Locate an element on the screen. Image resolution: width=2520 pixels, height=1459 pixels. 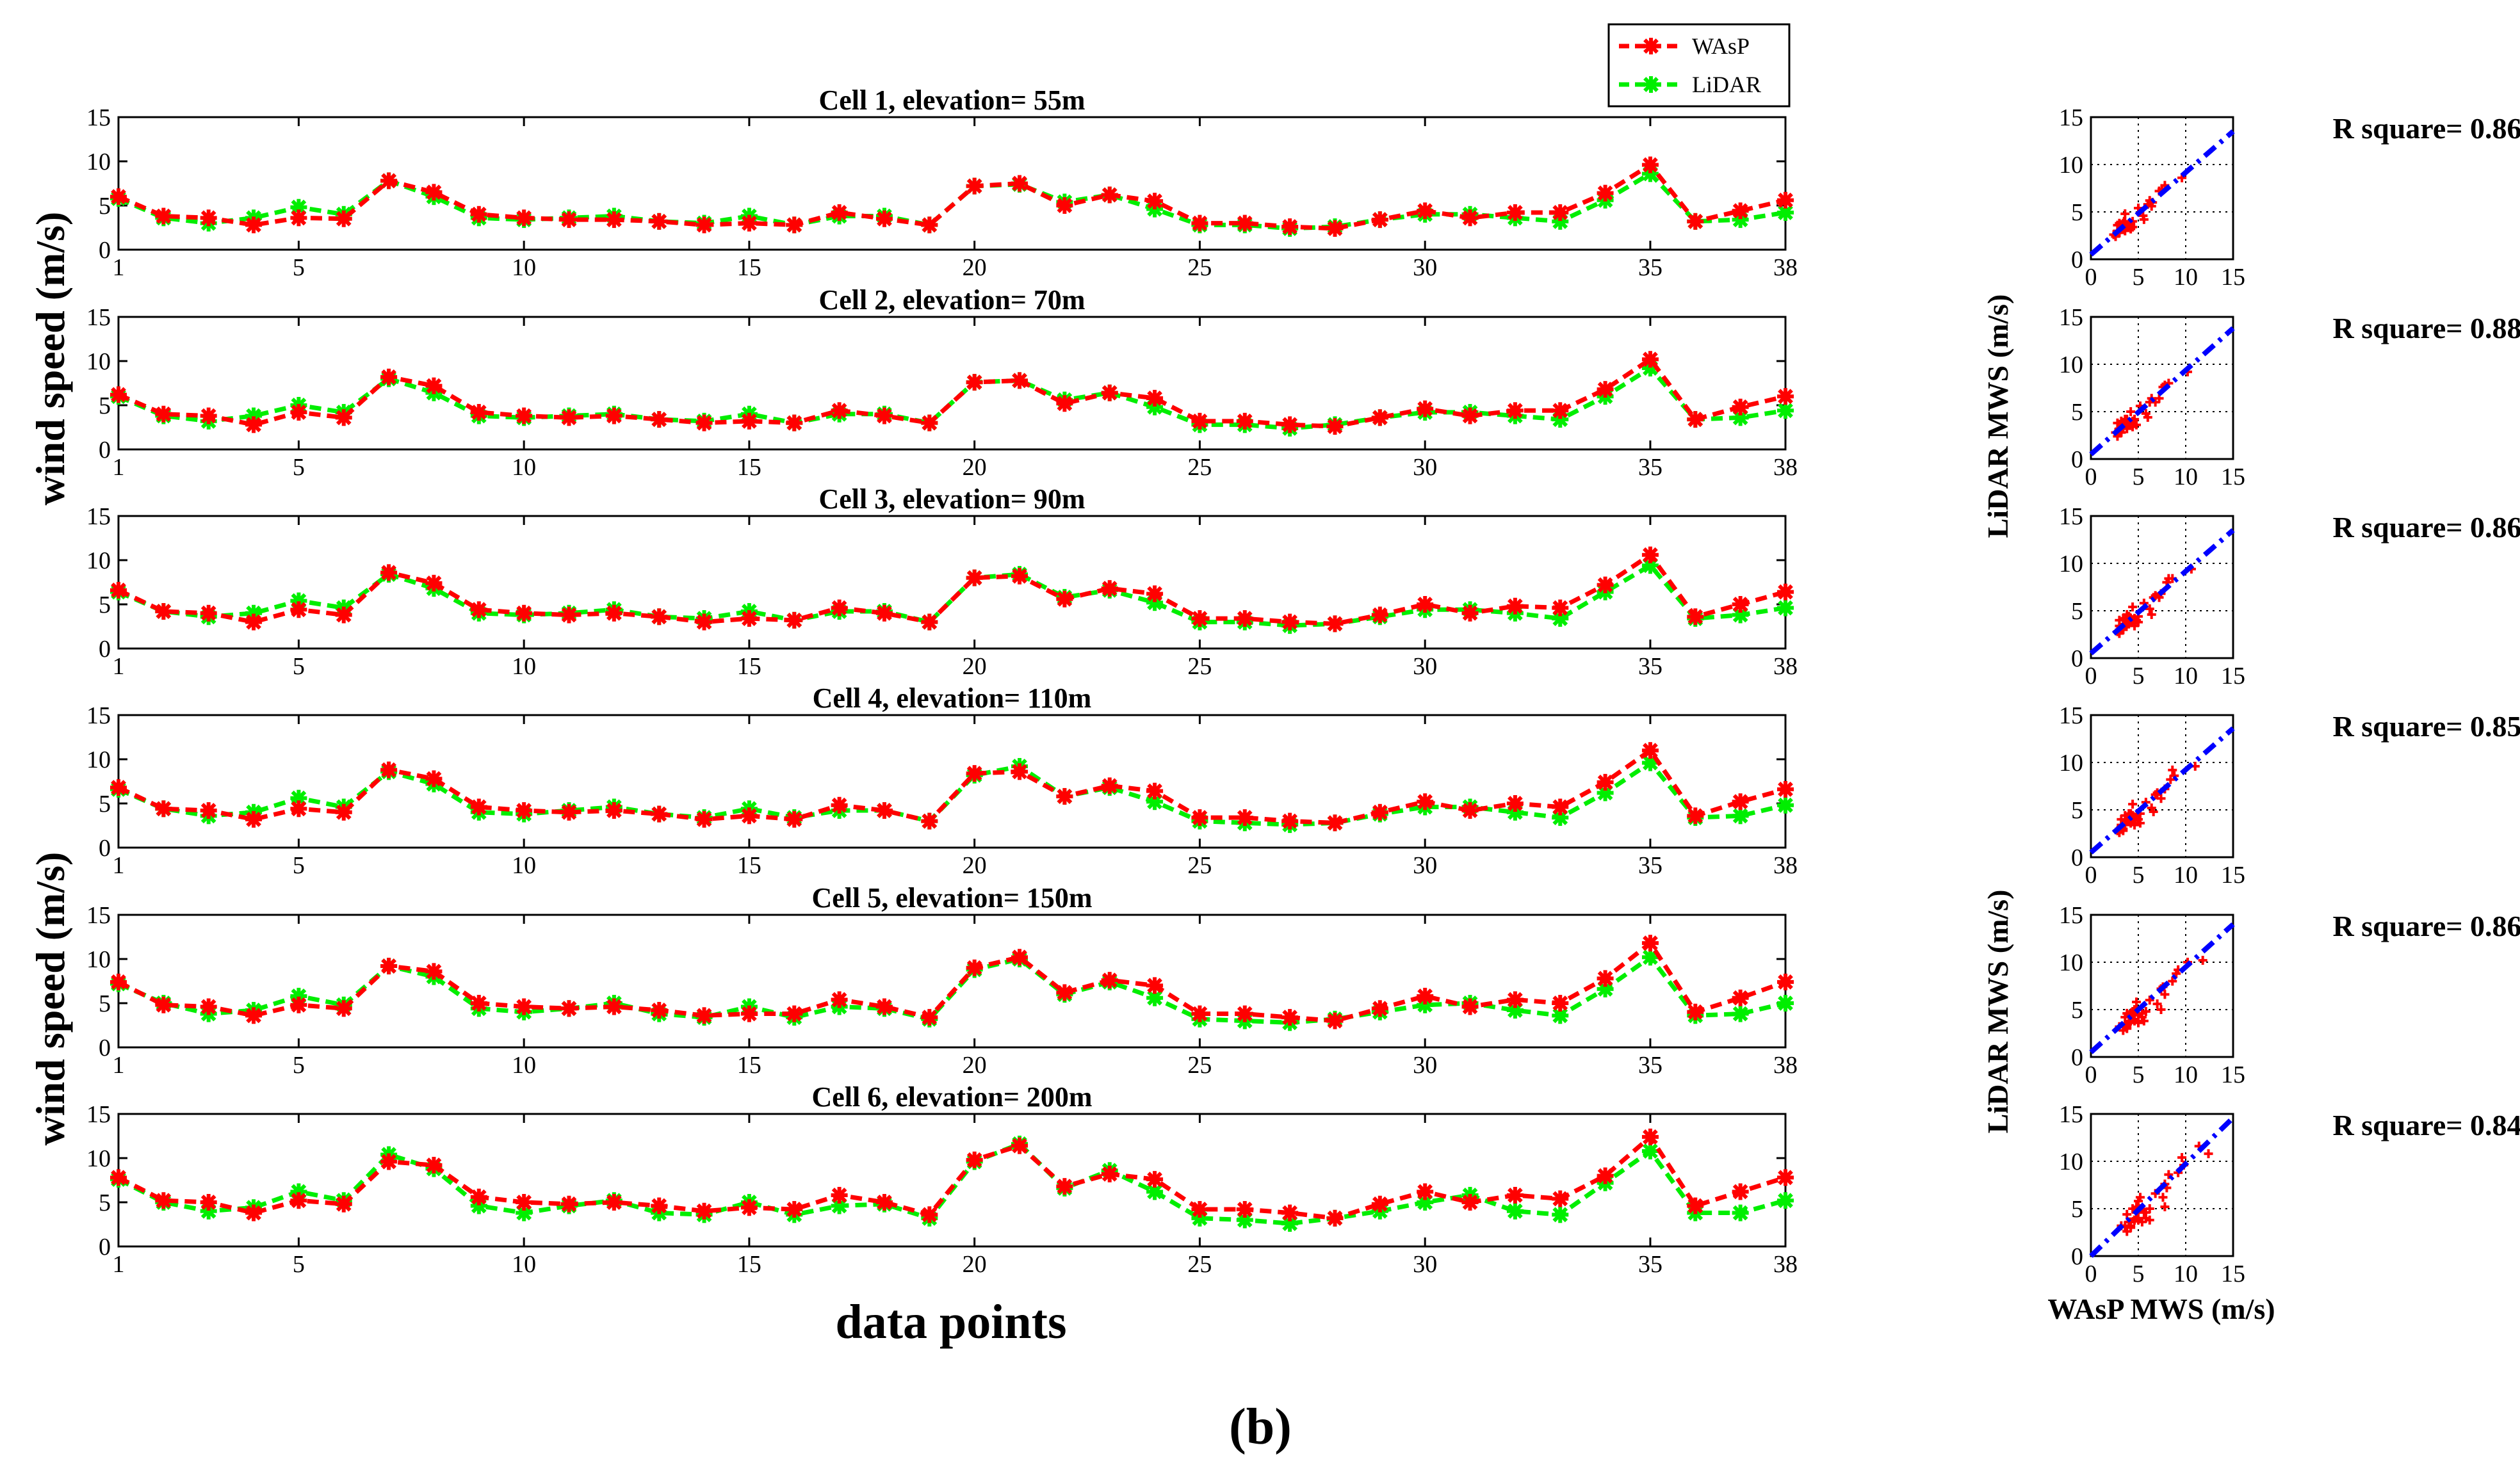
y-tick-label: 10 is located at coordinates (99, 560).